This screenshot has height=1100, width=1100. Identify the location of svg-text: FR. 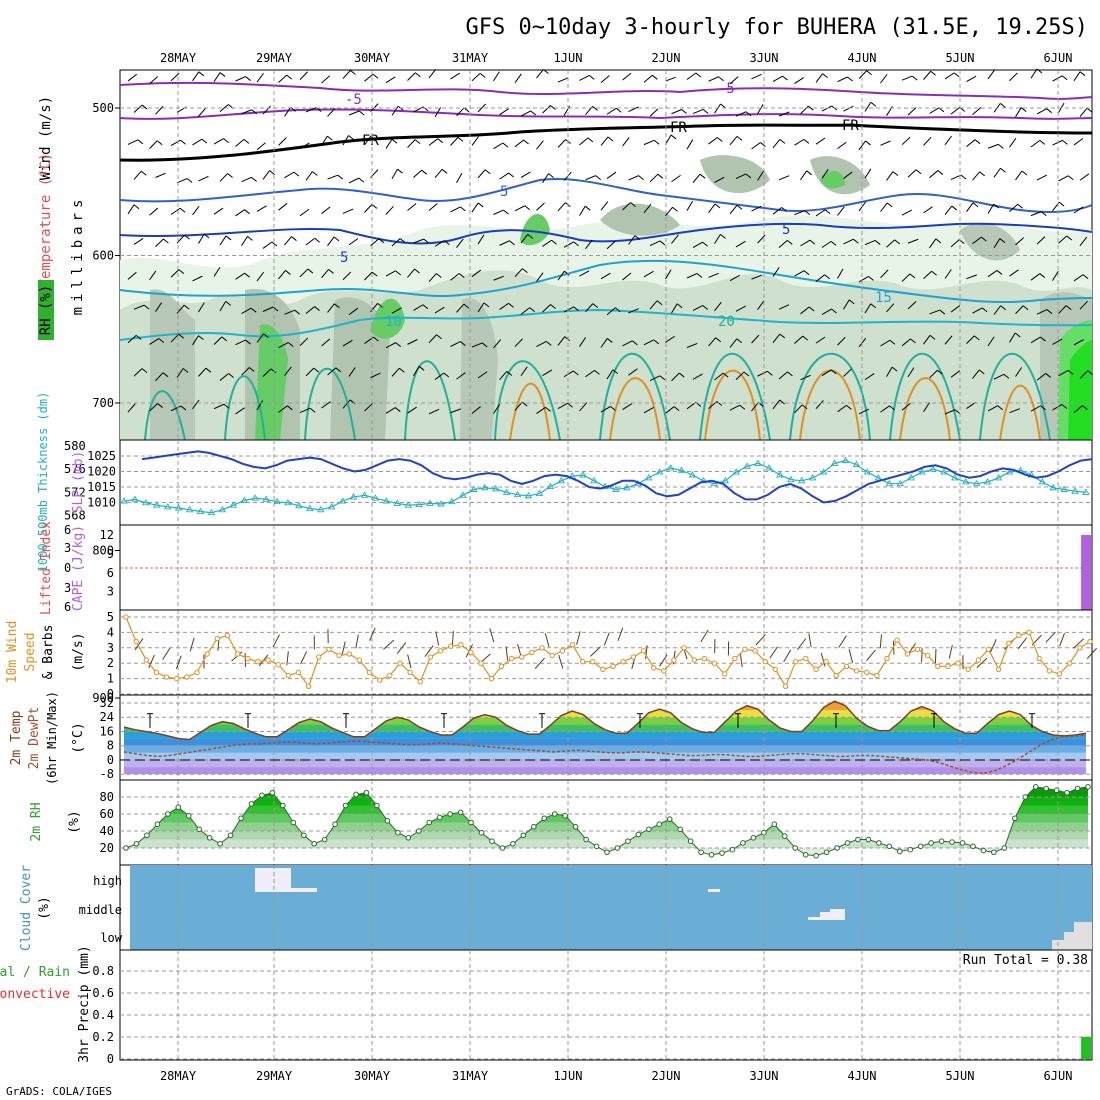
(370, 141).